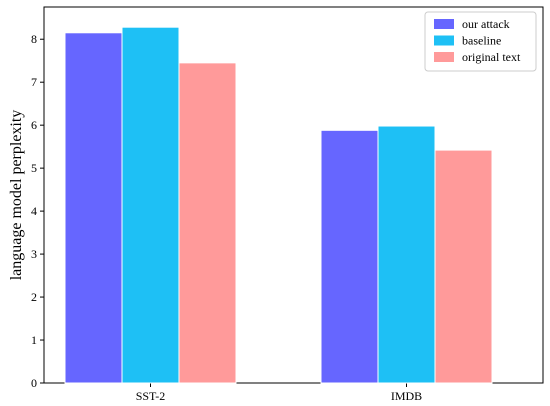 The height and width of the screenshot is (406, 550). Describe the element at coordinates (279, 393) in the screenshot. I see `x-axis: SST-2 IMDB` at that location.